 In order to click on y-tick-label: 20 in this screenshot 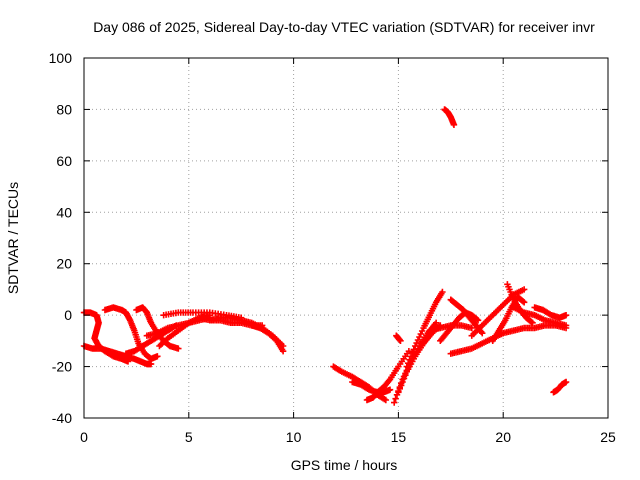, I will do `click(64, 264)`.